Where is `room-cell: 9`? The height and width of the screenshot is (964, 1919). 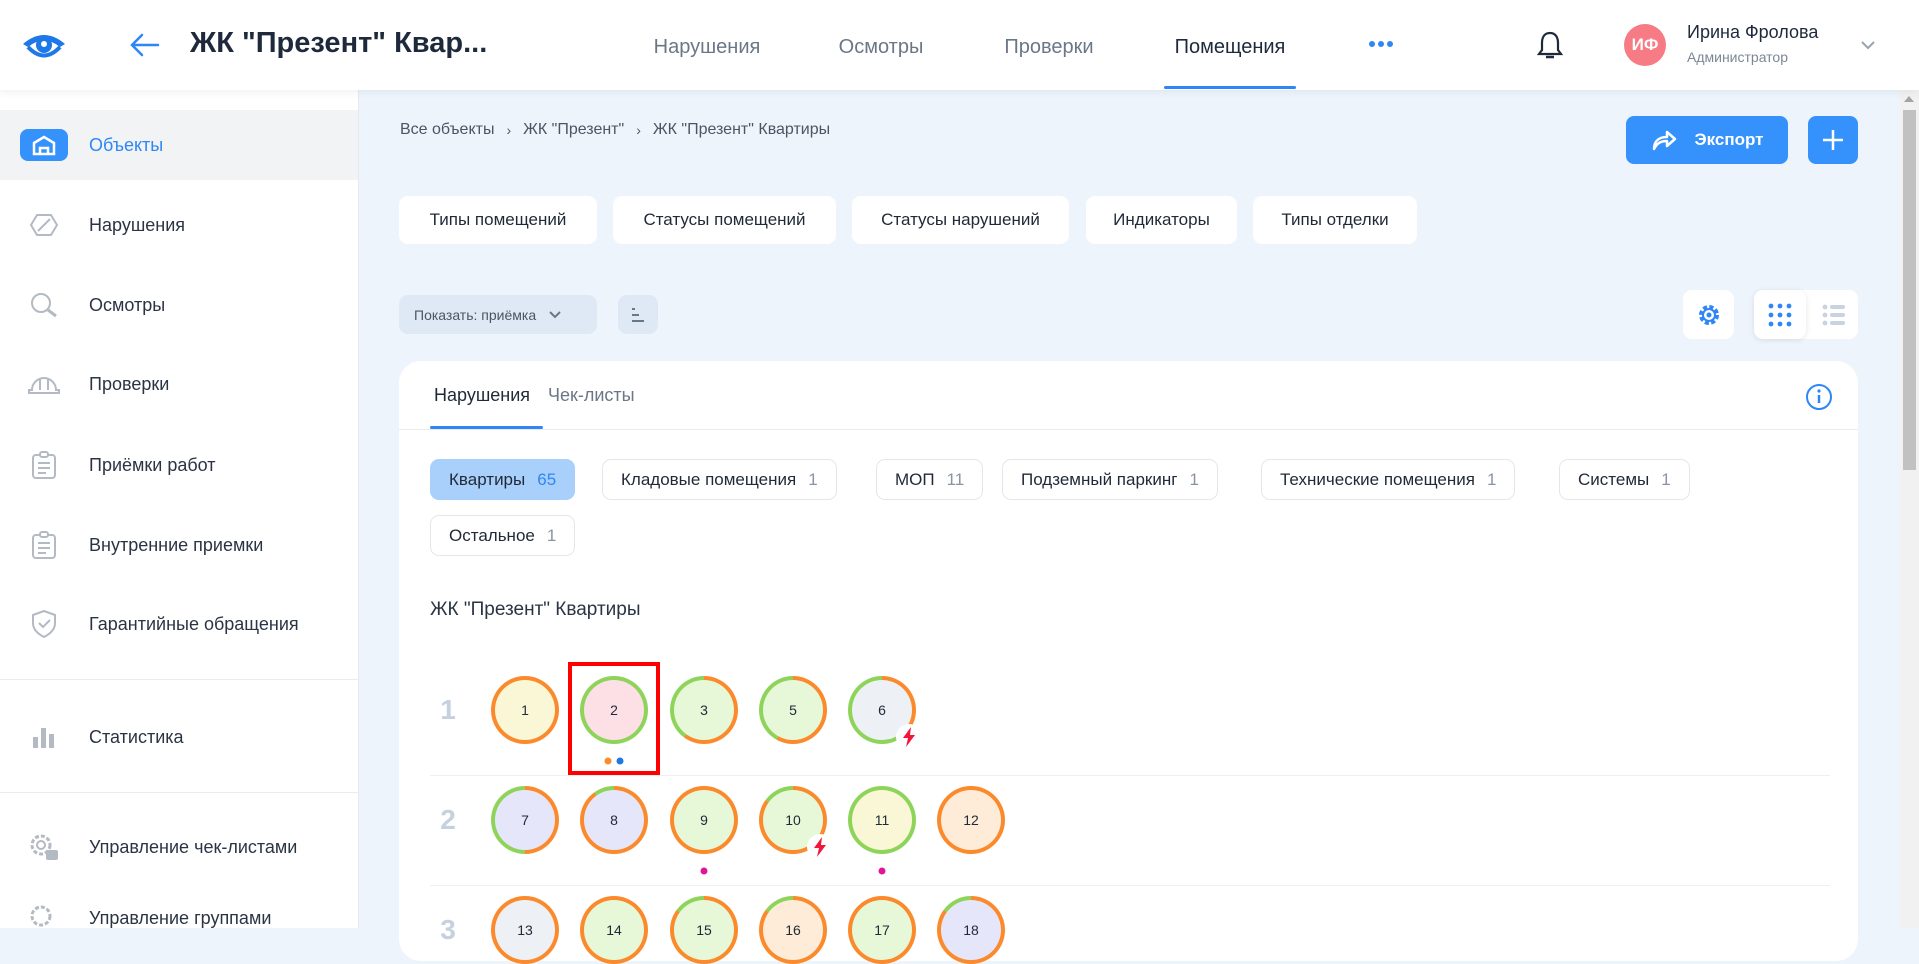 room-cell: 9 is located at coordinates (704, 820).